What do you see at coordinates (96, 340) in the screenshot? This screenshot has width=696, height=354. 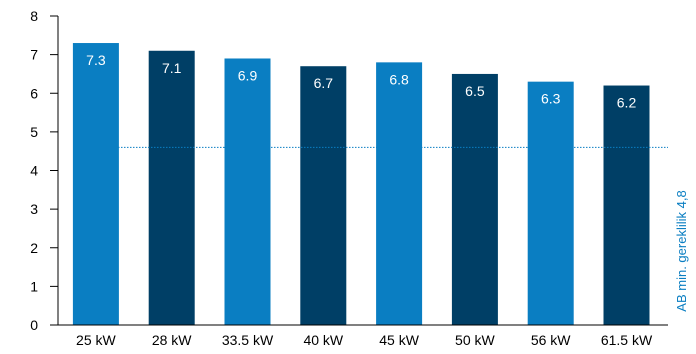 I see `x-tick-label: 25 kW` at bounding box center [96, 340].